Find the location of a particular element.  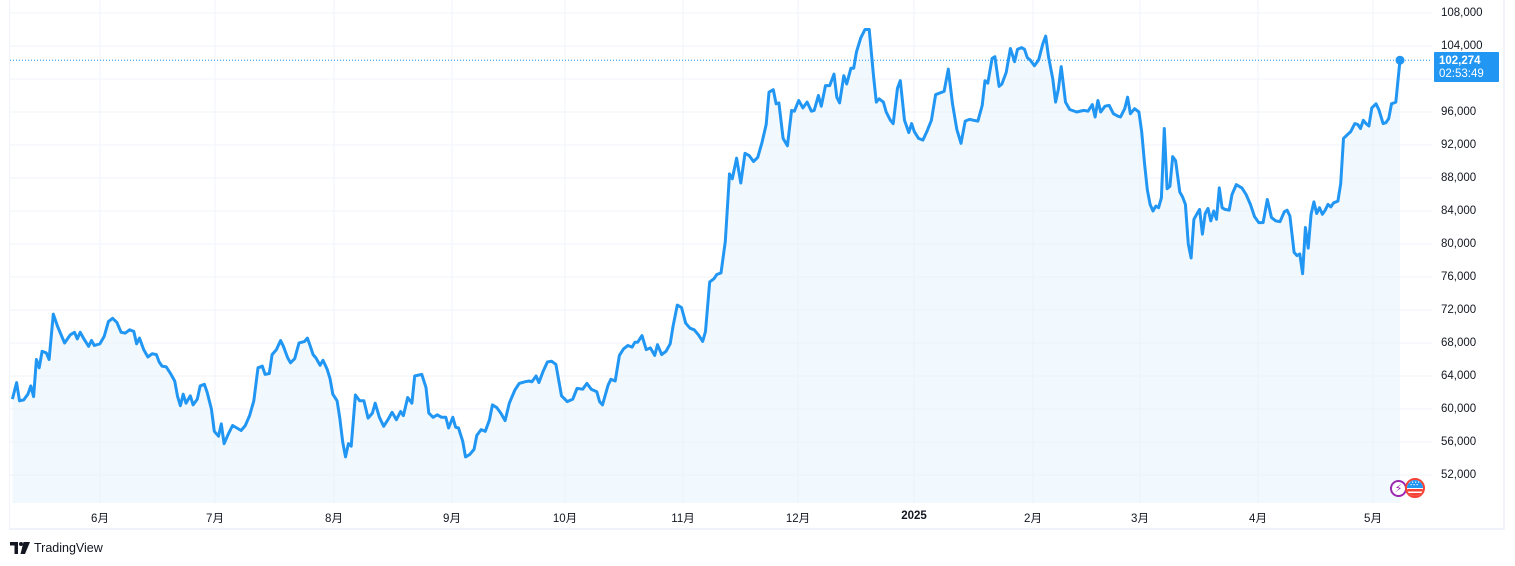

bar-countdown: 02:53:49 is located at coordinates (1461, 74).